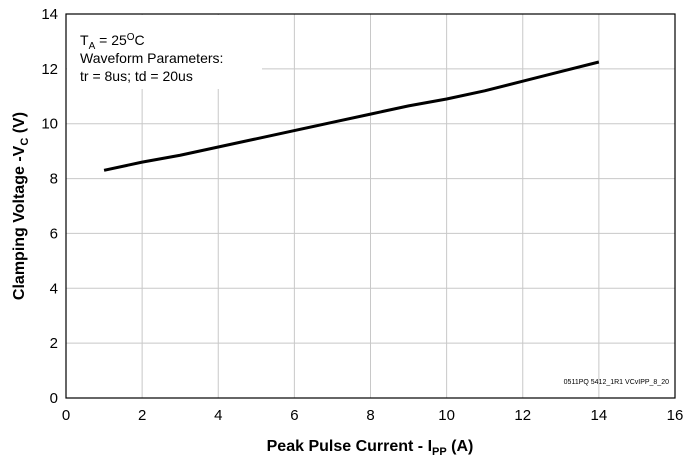 The height and width of the screenshot is (461, 683). I want to click on annotation-text: T, so click(84, 40).